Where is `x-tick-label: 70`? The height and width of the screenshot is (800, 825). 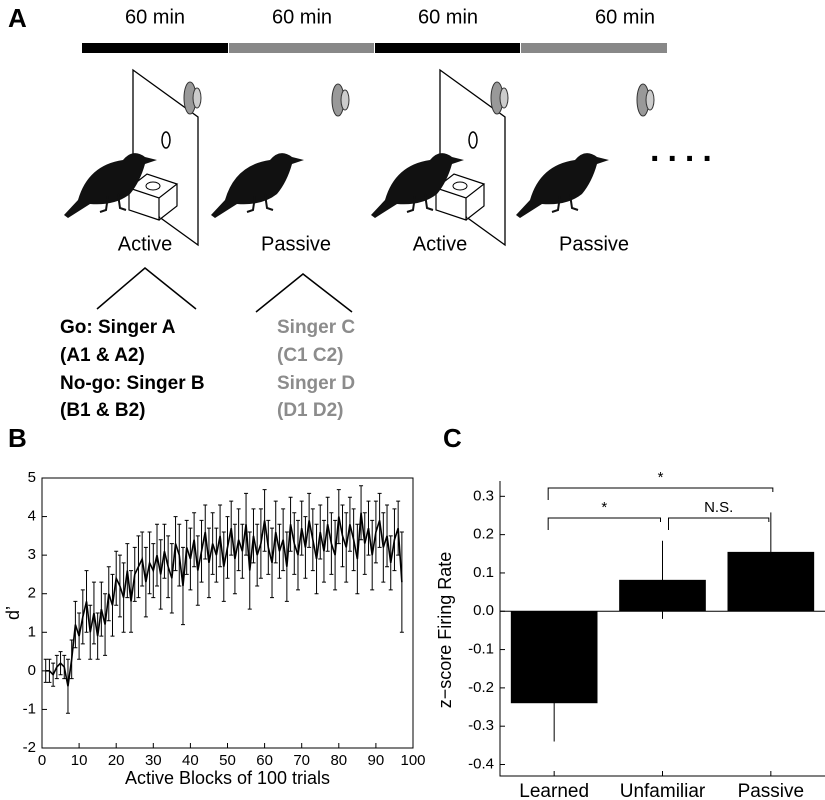
x-tick-label: 70 is located at coordinates (301, 760).